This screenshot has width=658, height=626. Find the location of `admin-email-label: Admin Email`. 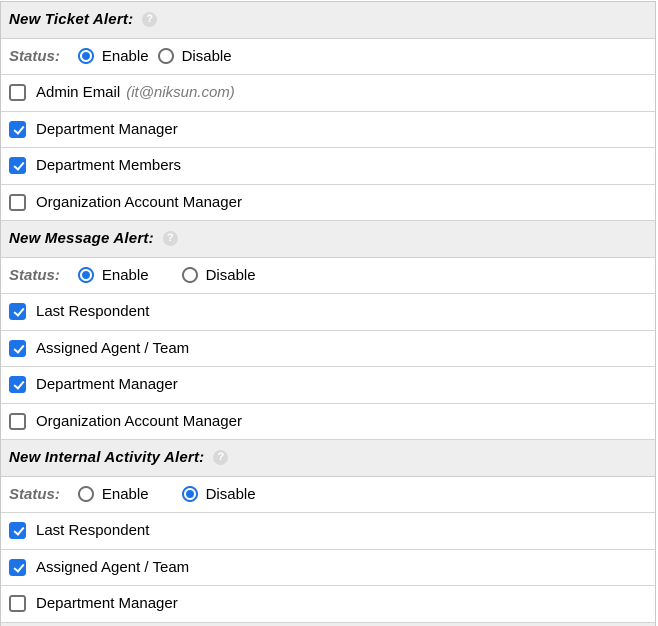

admin-email-label: Admin Email is located at coordinates (78, 93).